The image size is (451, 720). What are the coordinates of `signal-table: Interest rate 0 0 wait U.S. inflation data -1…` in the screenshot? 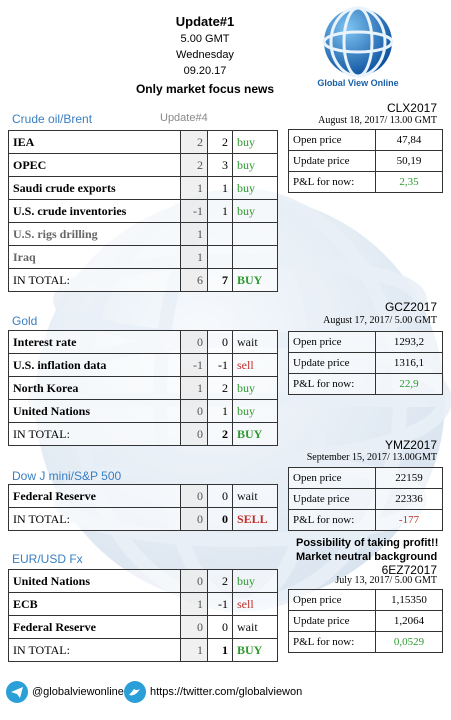 It's located at (143, 388).